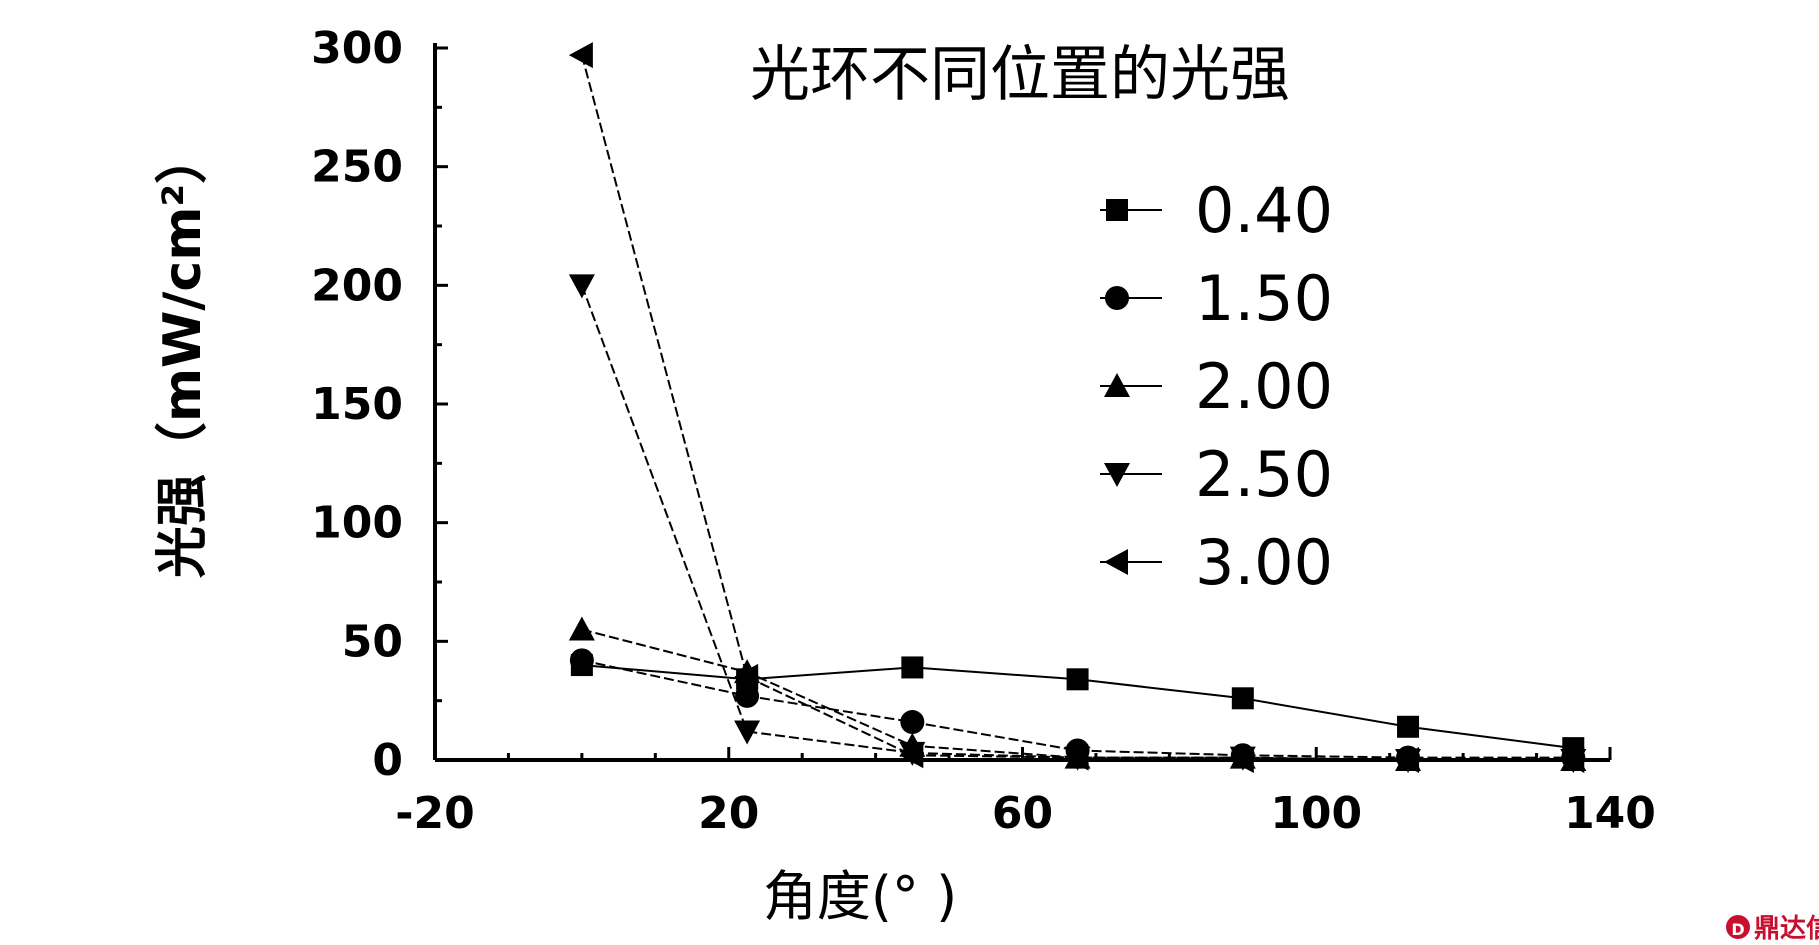 This screenshot has height=945, width=1819. I want to click on legend-label: 2.00, so click(1264, 386).